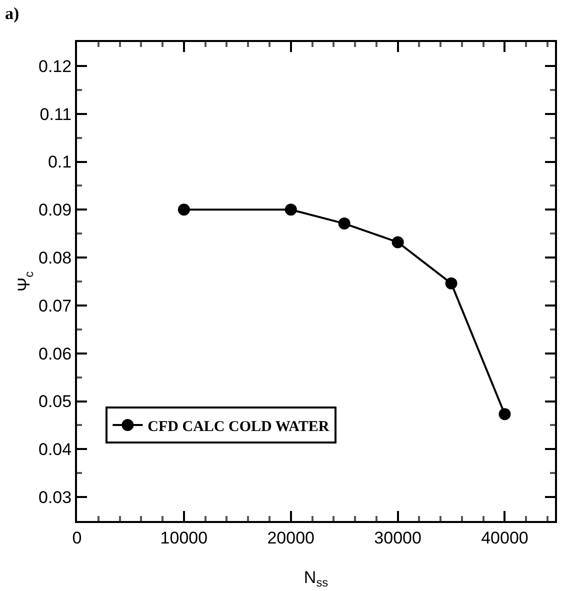 The height and width of the screenshot is (591, 561). I want to click on text: a), so click(12, 13).